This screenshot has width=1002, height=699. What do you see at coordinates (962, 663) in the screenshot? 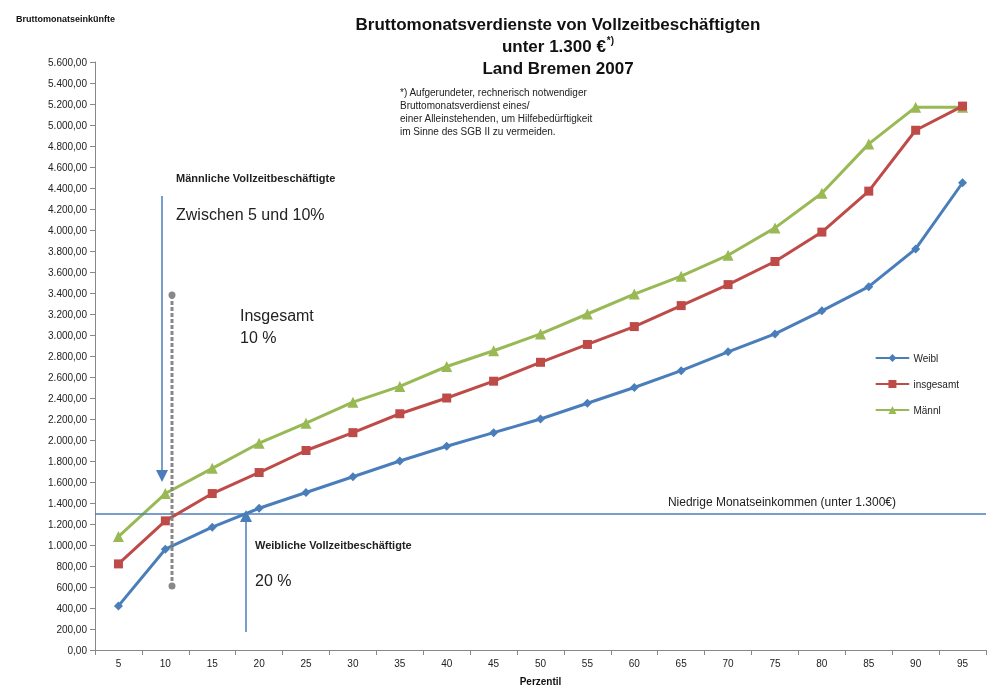
I see `x-tick-label: 95` at bounding box center [962, 663].